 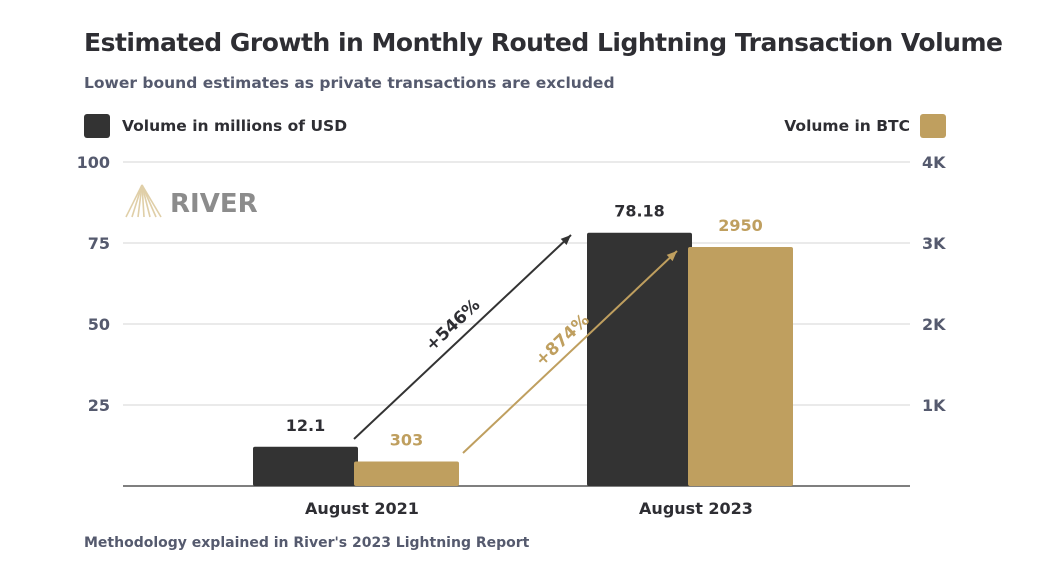 What do you see at coordinates (305, 425) in the screenshot?
I see `data-label: 12.1` at bounding box center [305, 425].